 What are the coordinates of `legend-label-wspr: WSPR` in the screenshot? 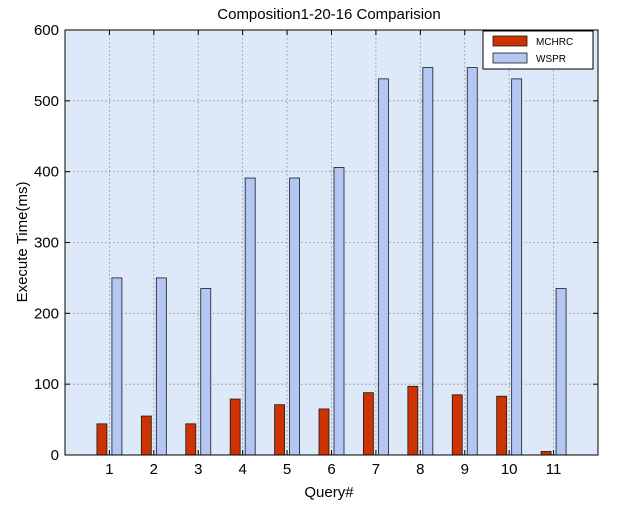 It's located at (551, 59).